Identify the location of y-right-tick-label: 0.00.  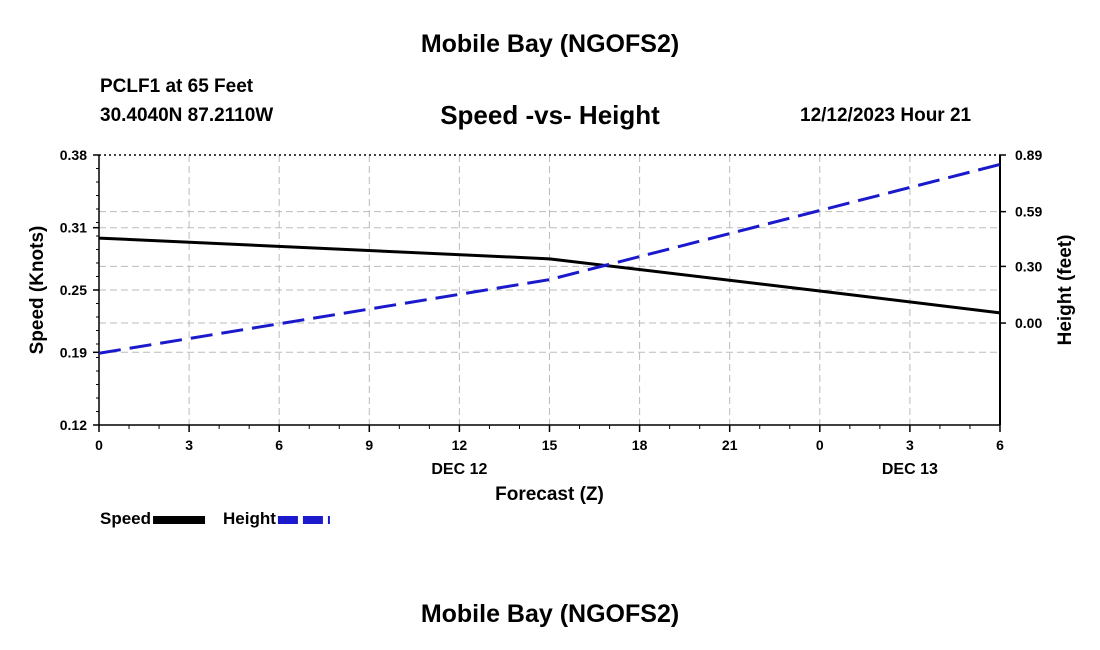
(1028, 323).